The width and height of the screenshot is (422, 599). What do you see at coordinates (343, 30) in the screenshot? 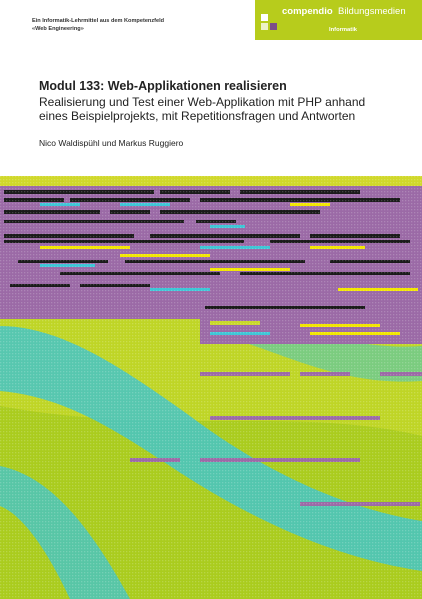
I see `publisher-category: Informatik` at bounding box center [343, 30].